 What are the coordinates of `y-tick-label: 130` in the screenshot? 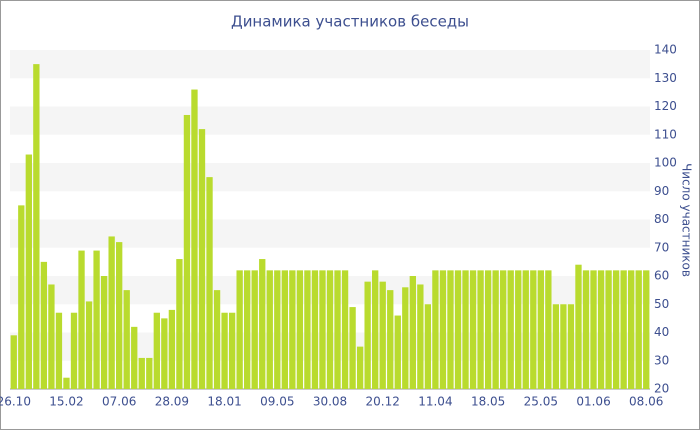 It's located at (665, 78).